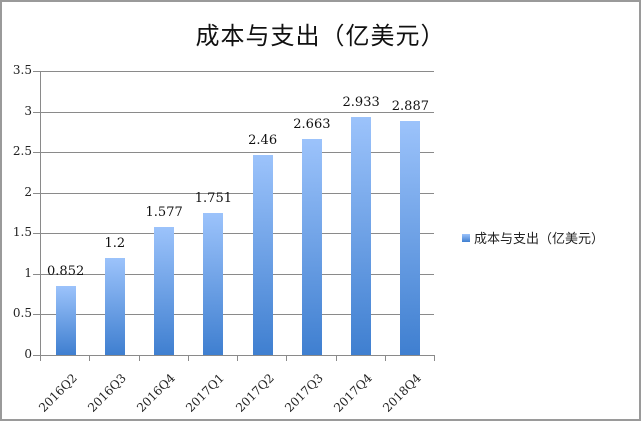 The image size is (641, 423). Describe the element at coordinates (205, 393) in the screenshot. I see `x-tick-label: 2017Q1` at that location.